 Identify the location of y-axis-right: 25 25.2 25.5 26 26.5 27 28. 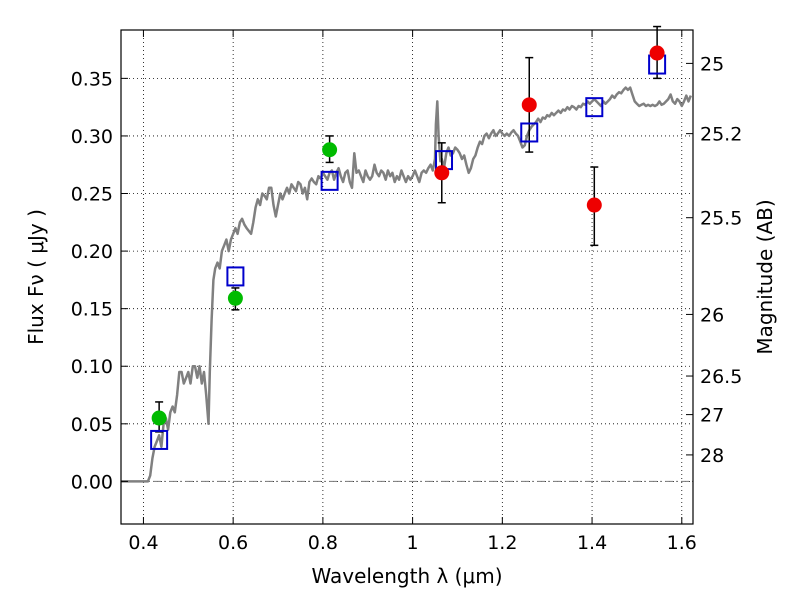
(714, 260).